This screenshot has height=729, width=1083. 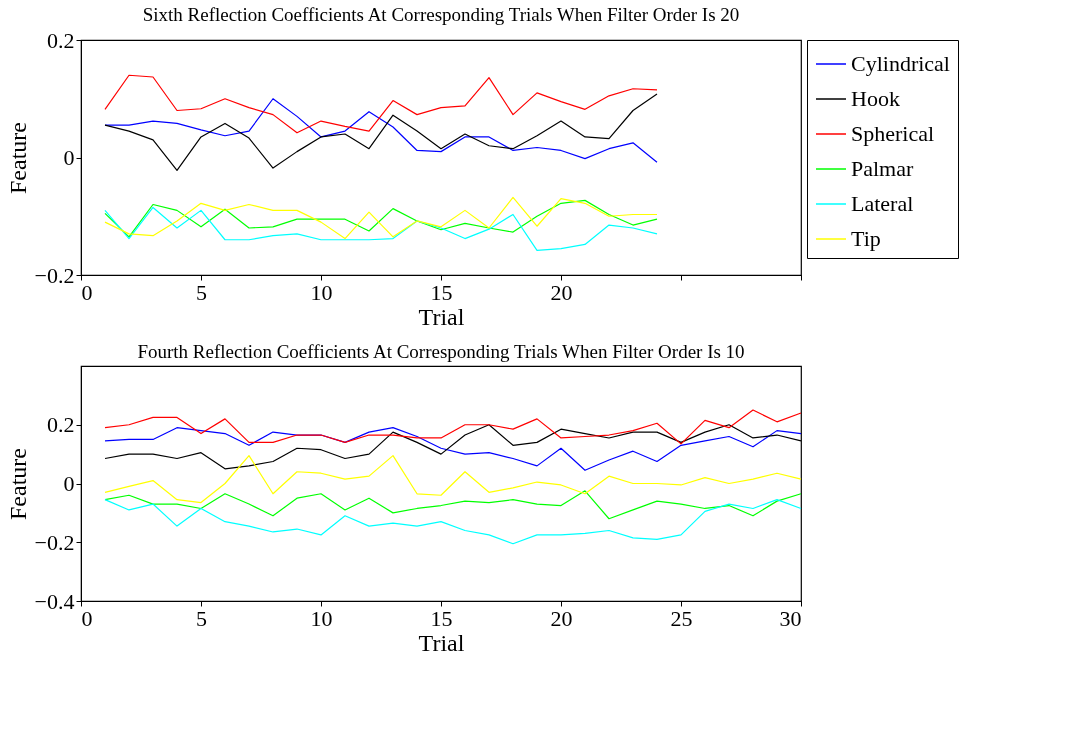 I want to click on legend-label: Cylindrical, so click(x=900, y=63).